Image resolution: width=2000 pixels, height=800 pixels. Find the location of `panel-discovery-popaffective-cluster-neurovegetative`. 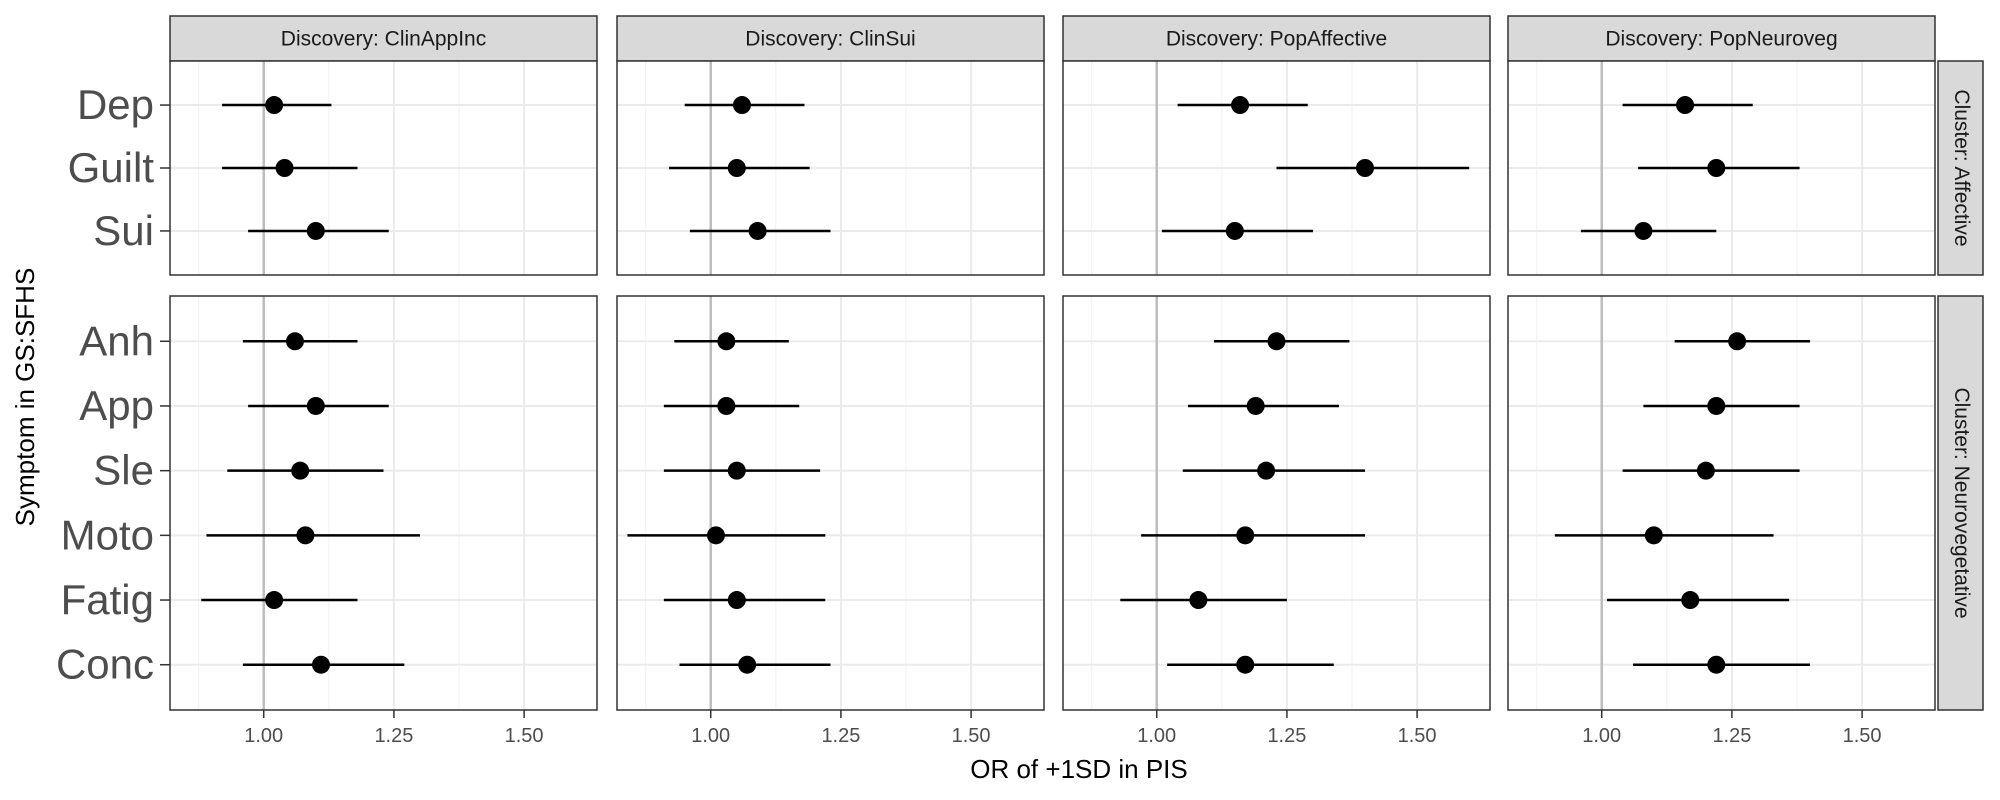

panel-discovery-popaffective-cluster-neurovegetative is located at coordinates (1276, 503).